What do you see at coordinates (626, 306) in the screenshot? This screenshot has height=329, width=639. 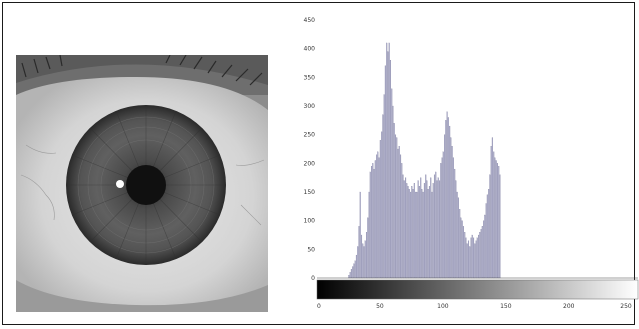 I see `x-tick-label: 250` at bounding box center [626, 306].